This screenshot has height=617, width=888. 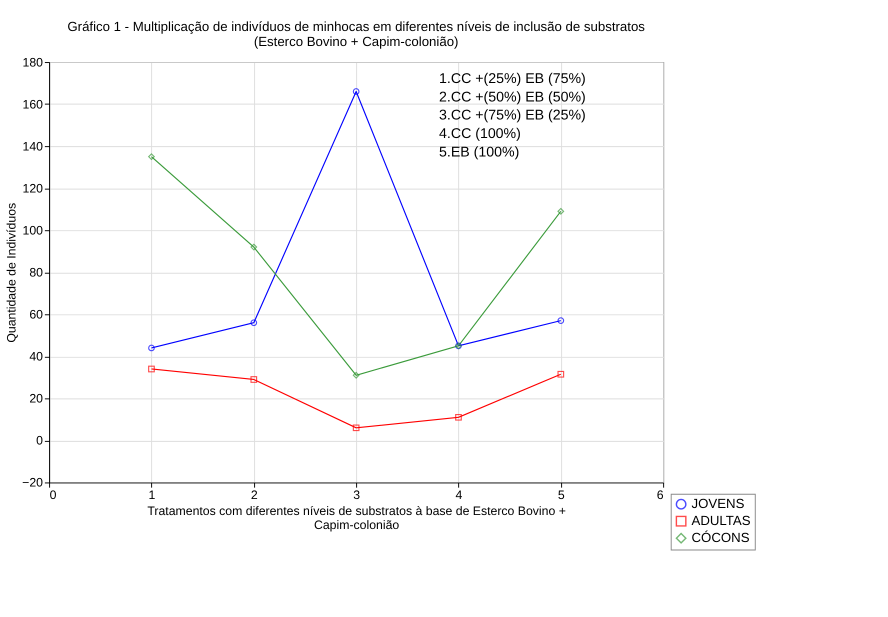 I want to click on legend-label: CÓCONS, so click(x=721, y=537).